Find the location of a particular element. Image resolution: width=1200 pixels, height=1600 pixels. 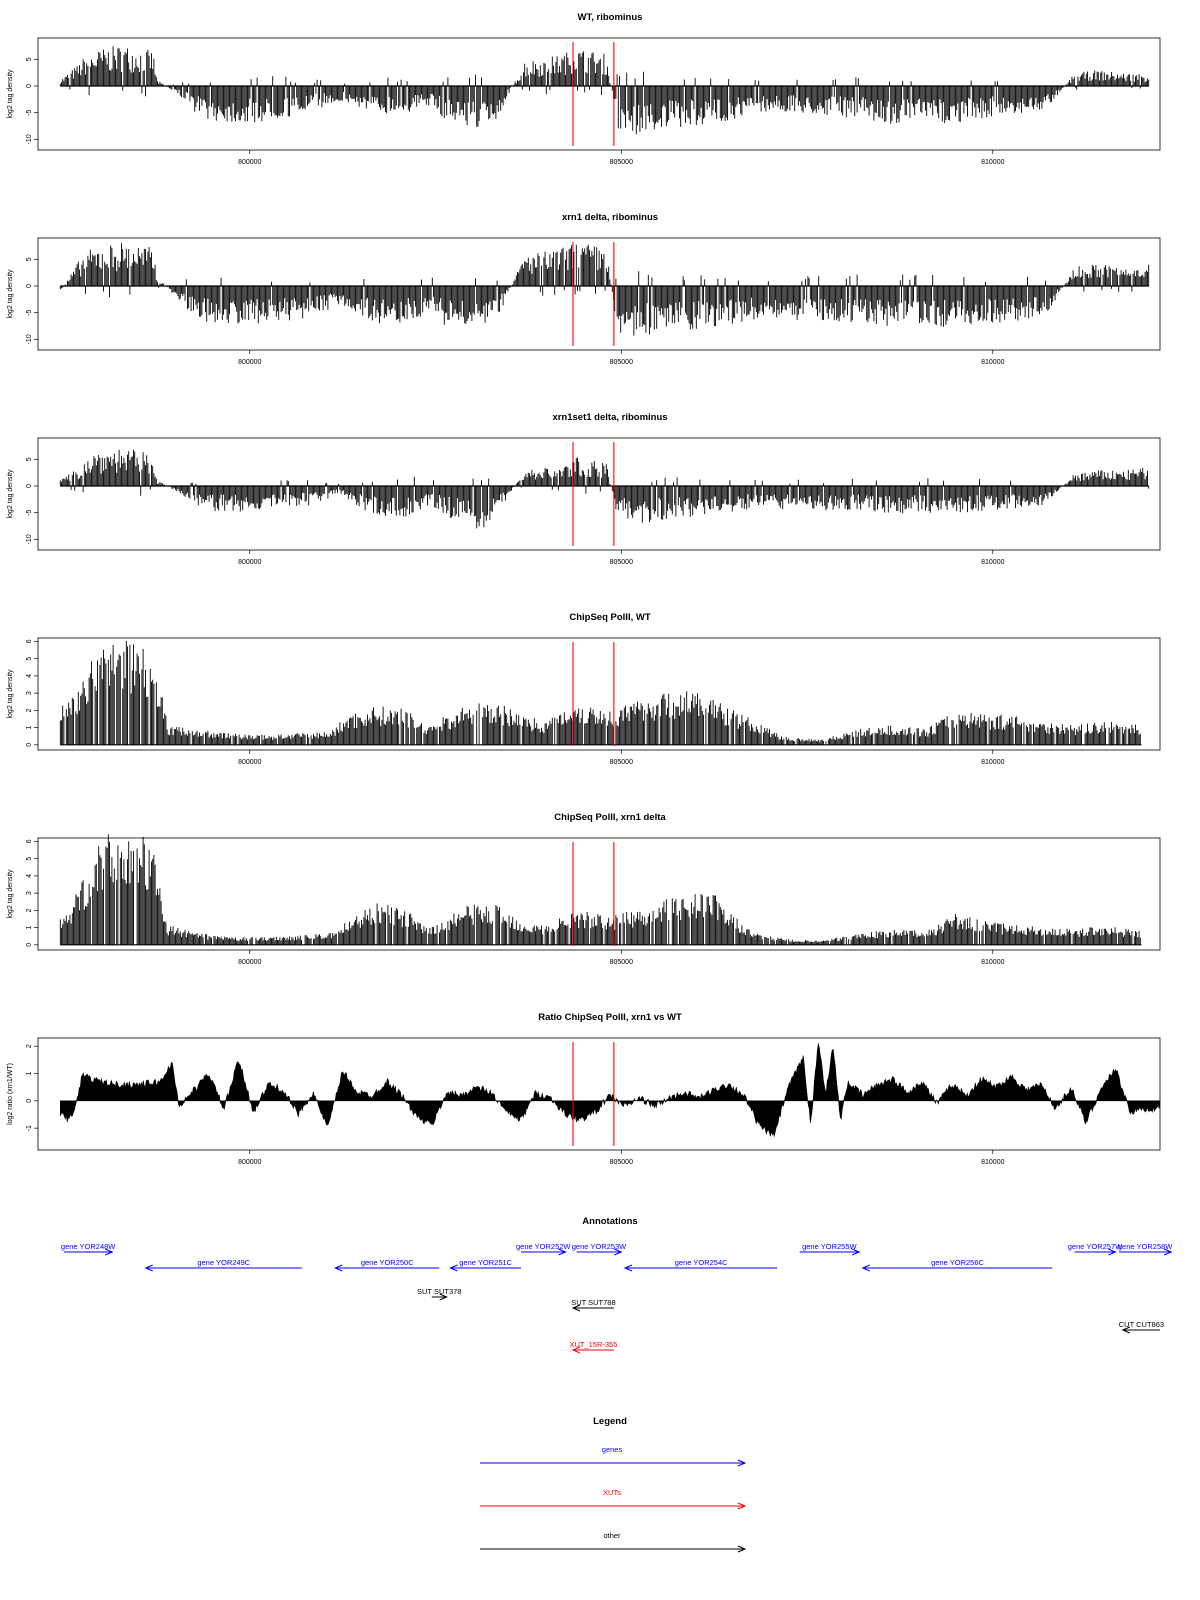

y-tick-label: 4 is located at coordinates (29, 676).